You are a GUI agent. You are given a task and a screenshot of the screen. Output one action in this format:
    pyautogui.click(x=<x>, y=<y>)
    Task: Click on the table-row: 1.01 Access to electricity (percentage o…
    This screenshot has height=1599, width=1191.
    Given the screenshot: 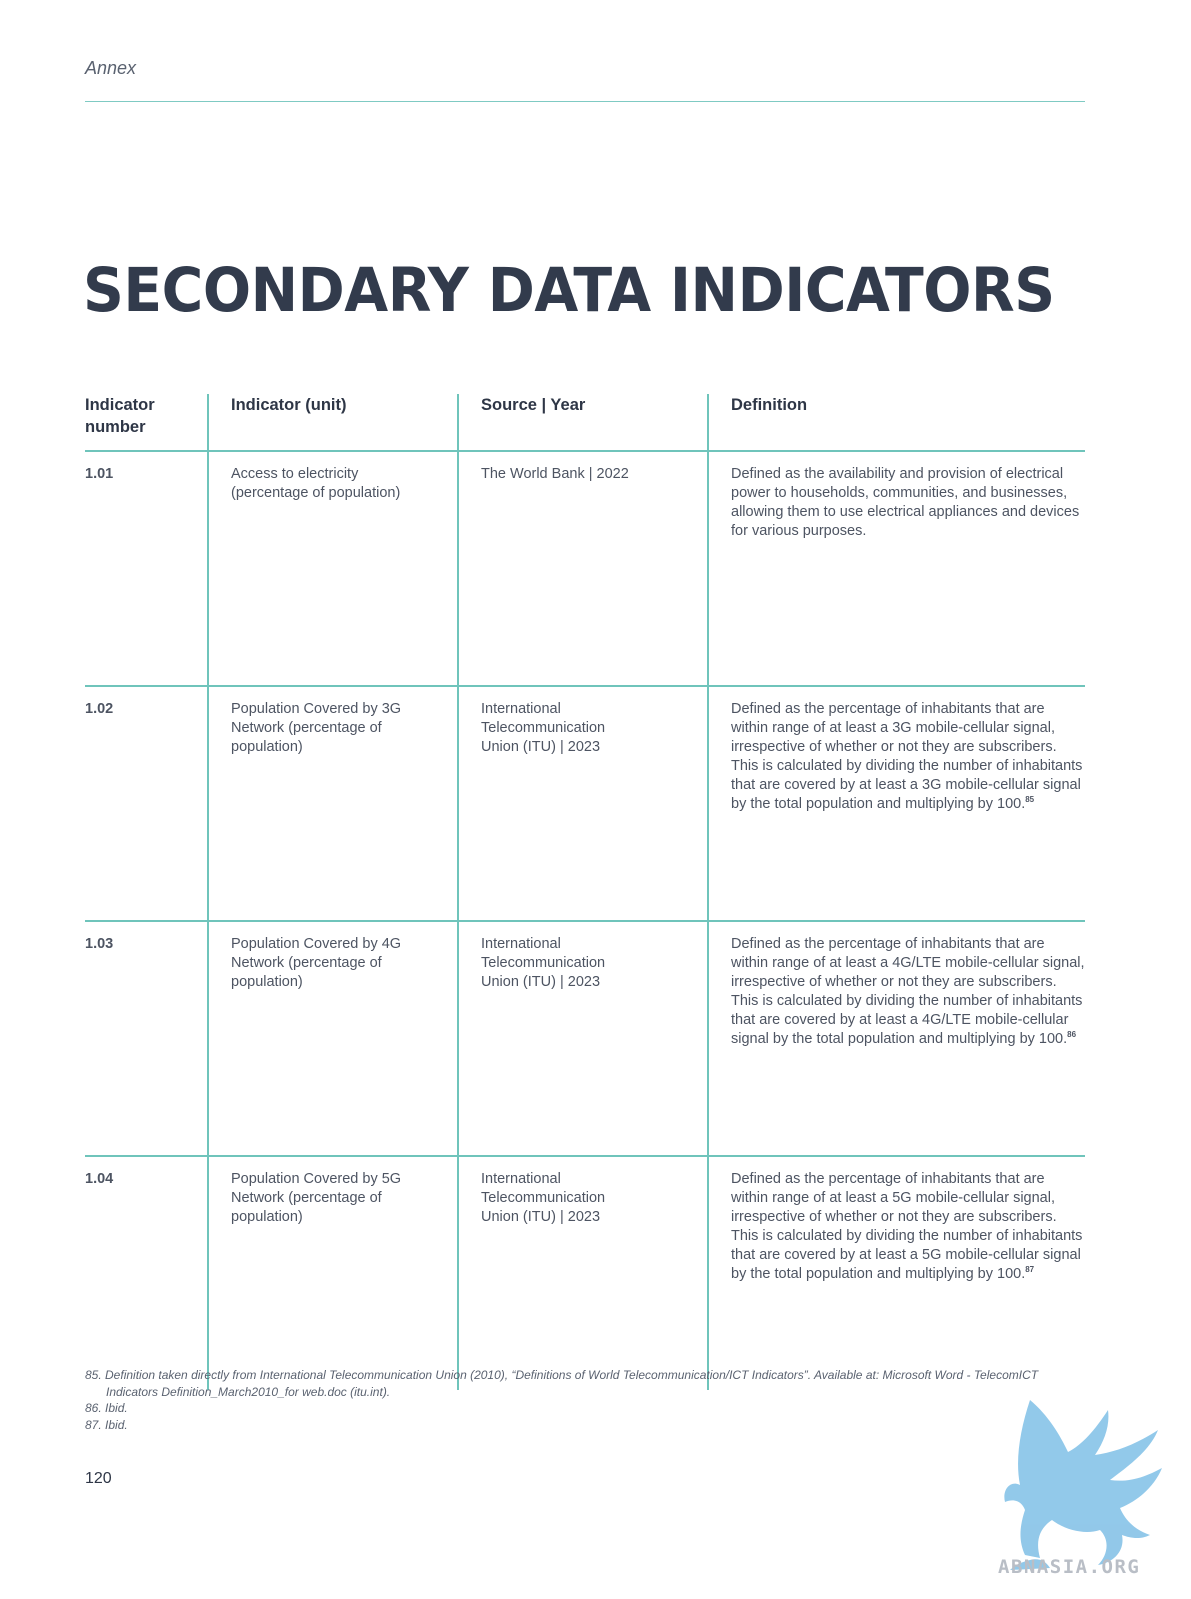 What is the action you would take?
    pyautogui.click(x=585, y=569)
    